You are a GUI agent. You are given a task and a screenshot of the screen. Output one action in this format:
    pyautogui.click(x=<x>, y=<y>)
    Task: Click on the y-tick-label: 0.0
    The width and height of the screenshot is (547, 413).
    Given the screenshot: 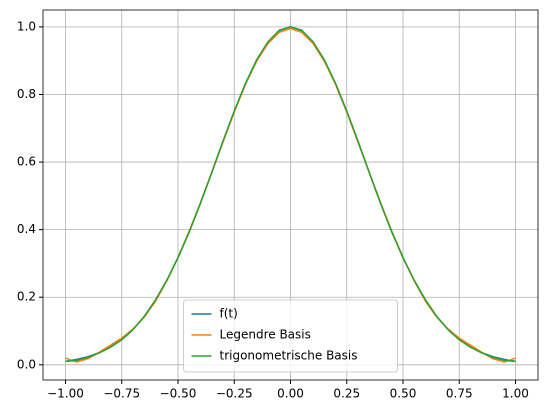 What is the action you would take?
    pyautogui.click(x=26, y=364)
    